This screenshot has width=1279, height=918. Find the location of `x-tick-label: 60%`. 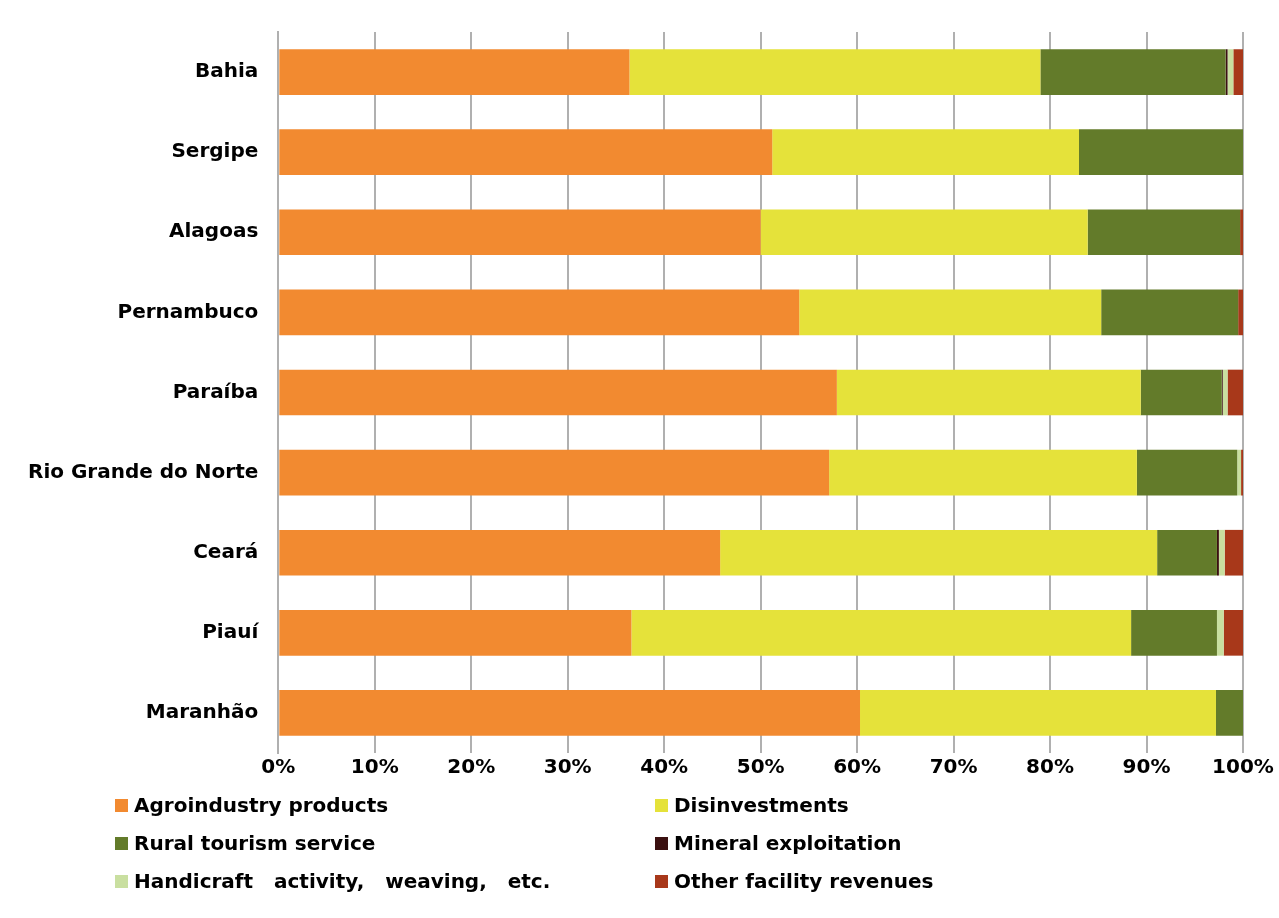

x-tick-label: 60% is located at coordinates (857, 766).